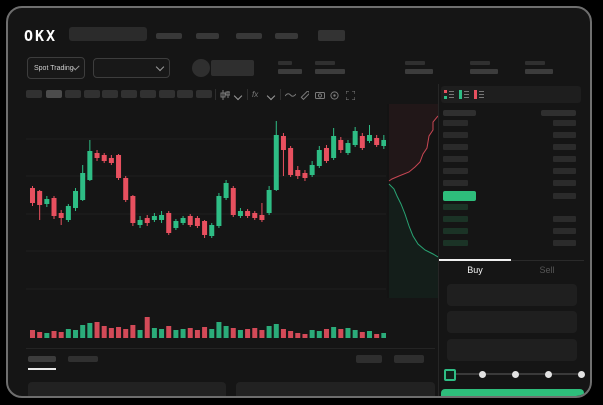 This screenshot has height=405, width=603. Describe the element at coordinates (290, 95) in the screenshot. I see `line-tool-icon` at that location.